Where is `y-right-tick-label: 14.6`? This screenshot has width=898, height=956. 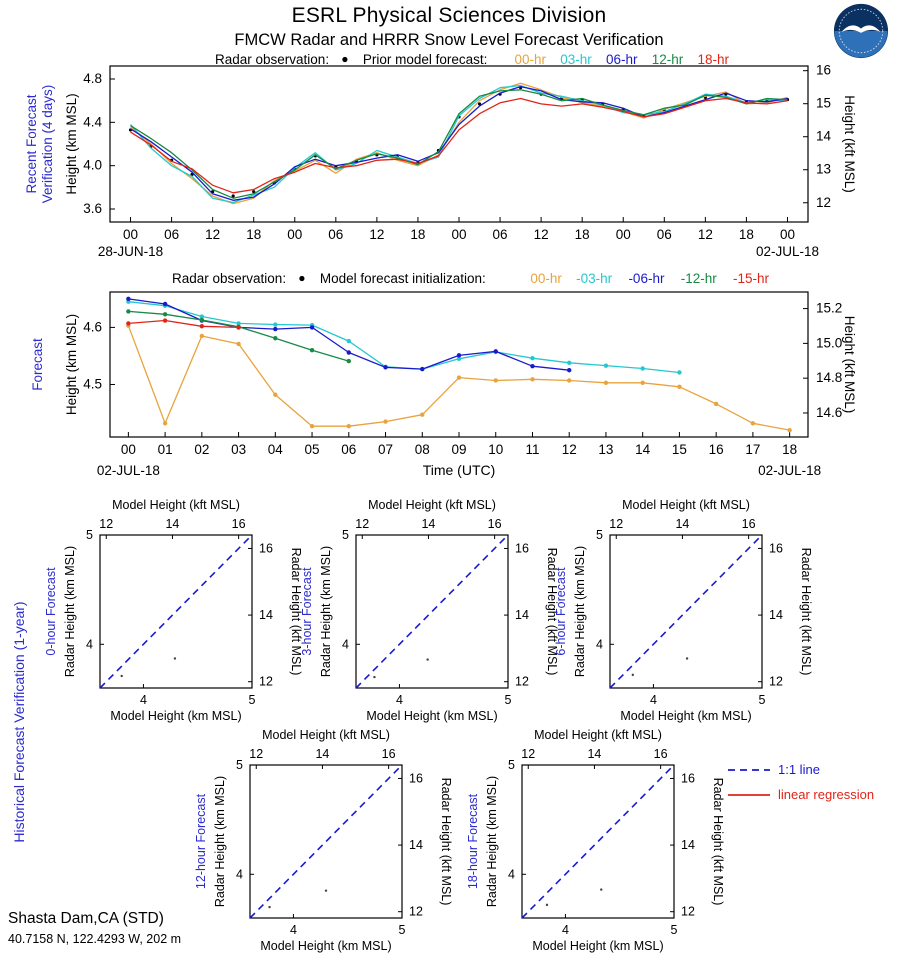 y-right-tick-label: 14.6 is located at coordinates (829, 412).